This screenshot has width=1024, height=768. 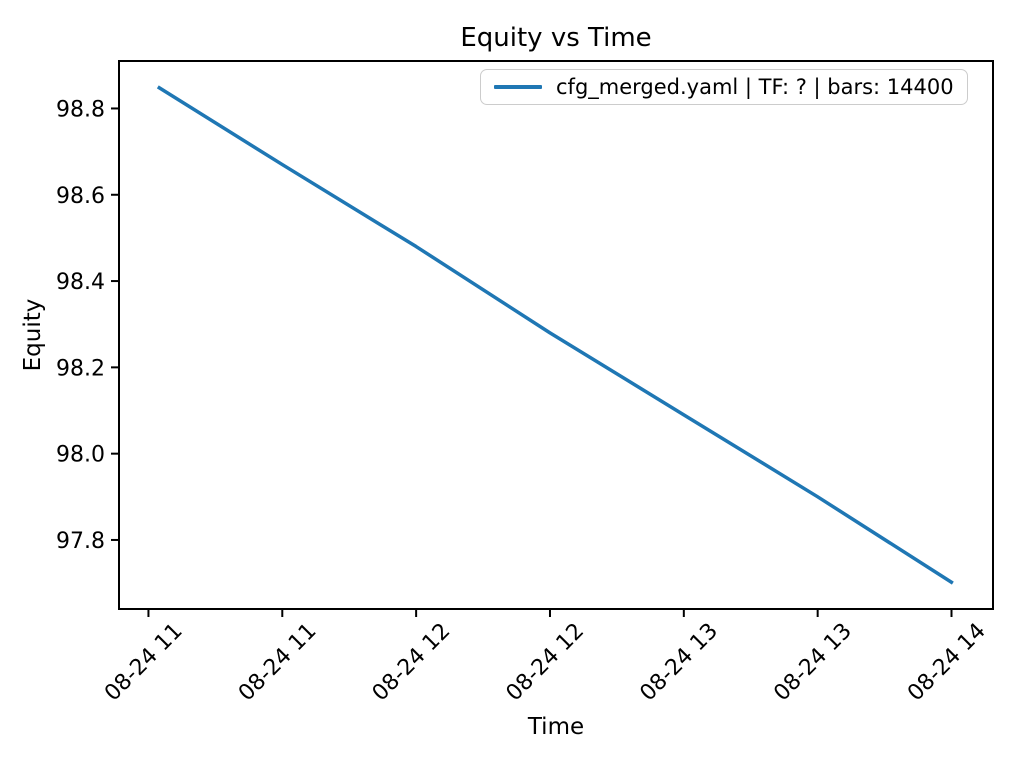 I want to click on legend-label: cfg_merged.yaml | TF: ? | bars: 14400, so click(x=755, y=87).